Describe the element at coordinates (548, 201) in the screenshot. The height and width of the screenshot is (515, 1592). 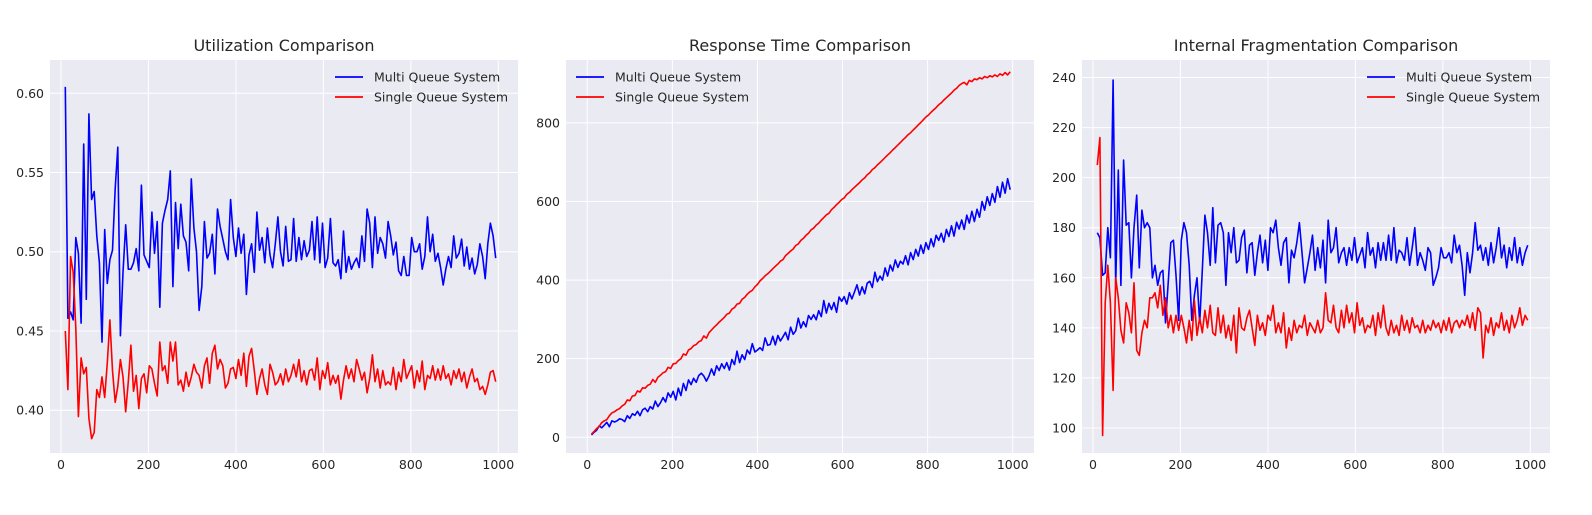
I see `y-tick-label: 600` at that location.